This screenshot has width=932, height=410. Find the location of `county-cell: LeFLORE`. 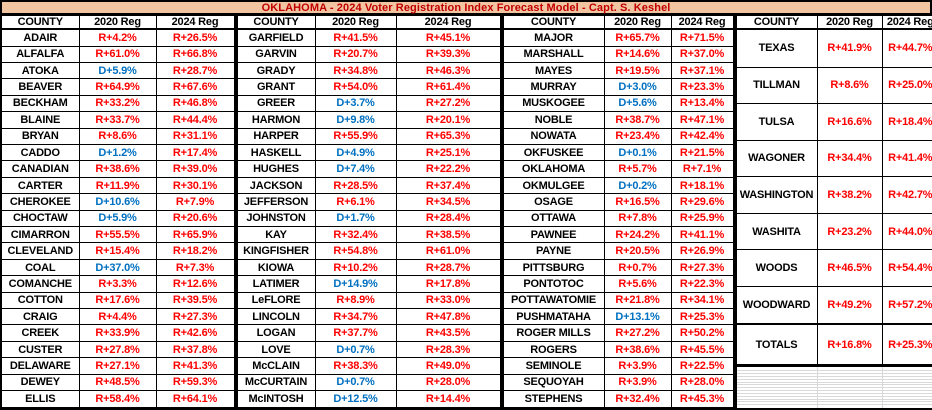

county-cell: LeFLORE is located at coordinates (275, 300).